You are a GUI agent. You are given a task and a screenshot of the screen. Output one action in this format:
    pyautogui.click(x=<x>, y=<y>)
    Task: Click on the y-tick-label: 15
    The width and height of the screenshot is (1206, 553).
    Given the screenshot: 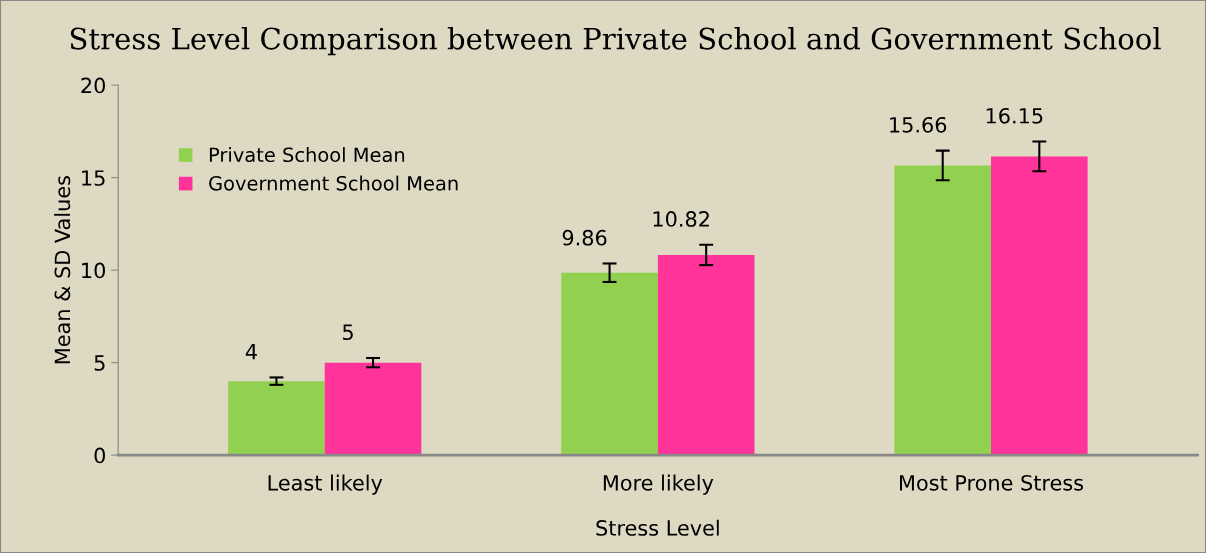 What is the action you would take?
    pyautogui.click(x=93, y=178)
    